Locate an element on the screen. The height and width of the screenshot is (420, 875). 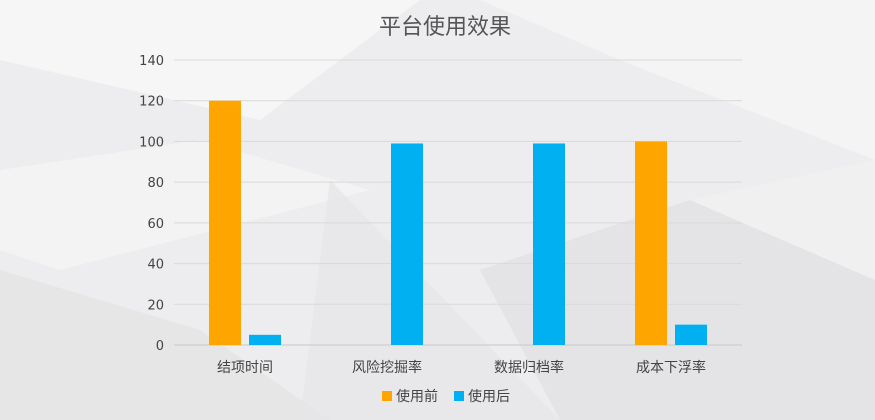
y-tick-label: 100 is located at coordinates (151, 142).